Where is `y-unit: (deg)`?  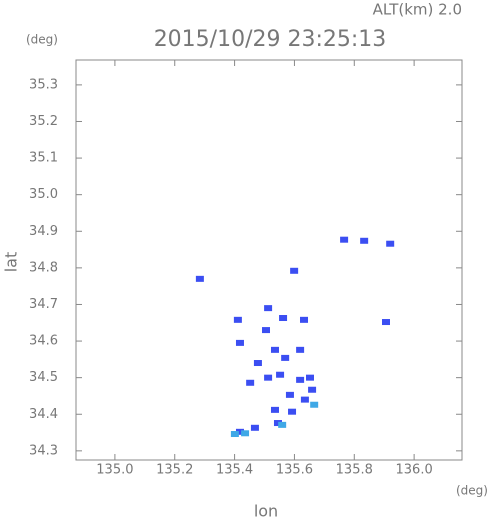 y-unit: (deg) is located at coordinates (42, 40).